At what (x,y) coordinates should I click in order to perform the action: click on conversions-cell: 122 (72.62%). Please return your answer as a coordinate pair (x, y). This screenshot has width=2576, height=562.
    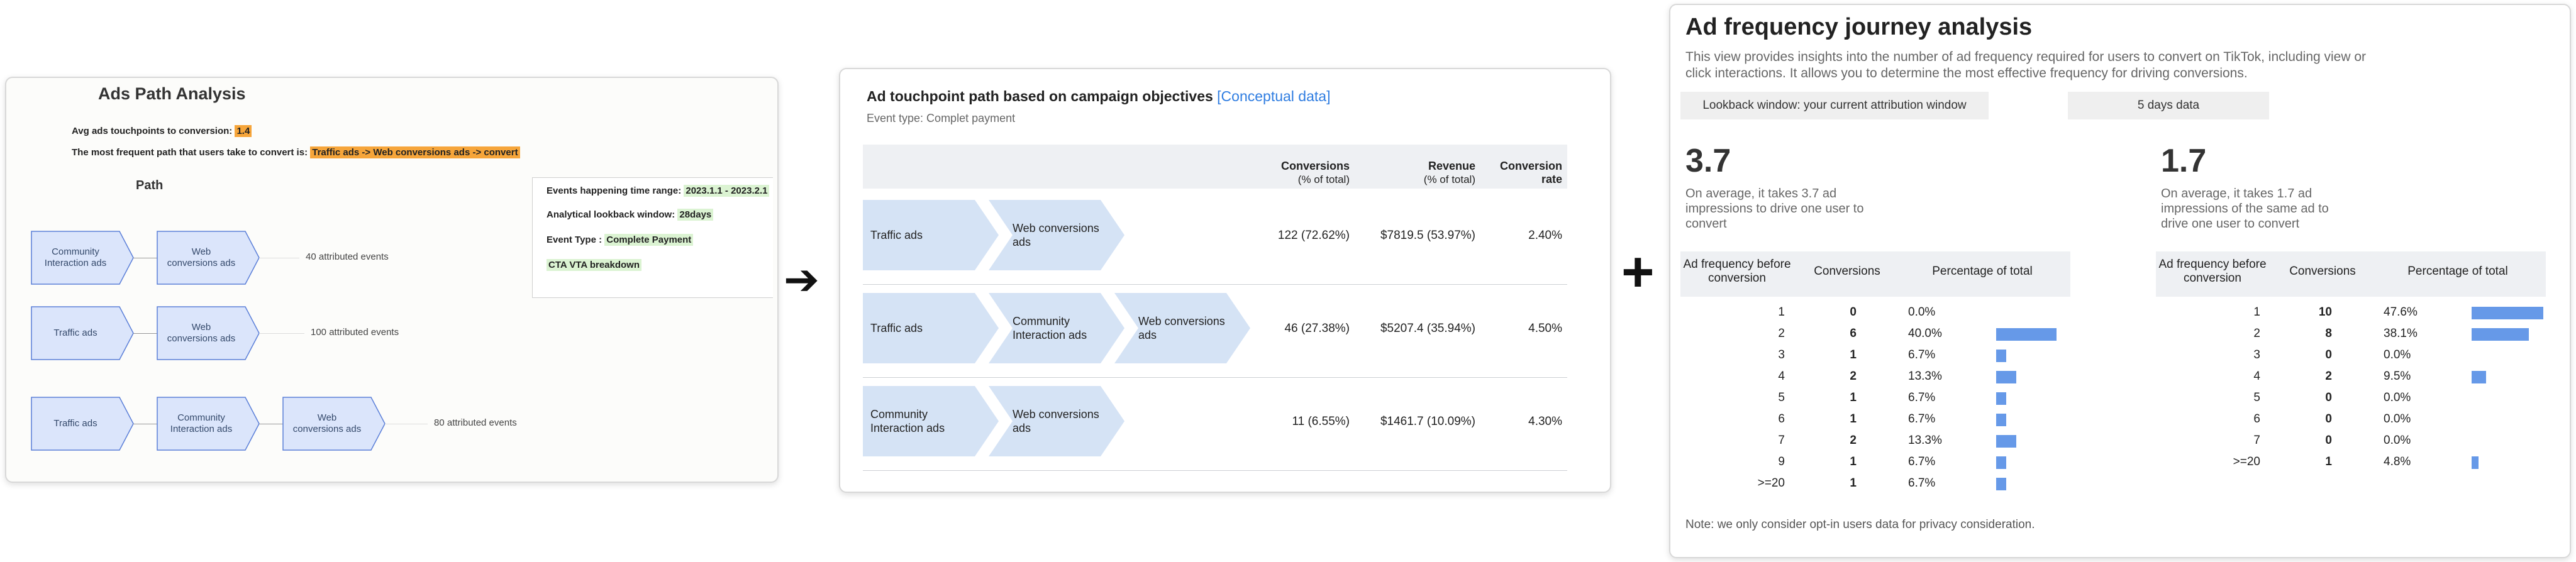
    Looking at the image, I should click on (1313, 236).